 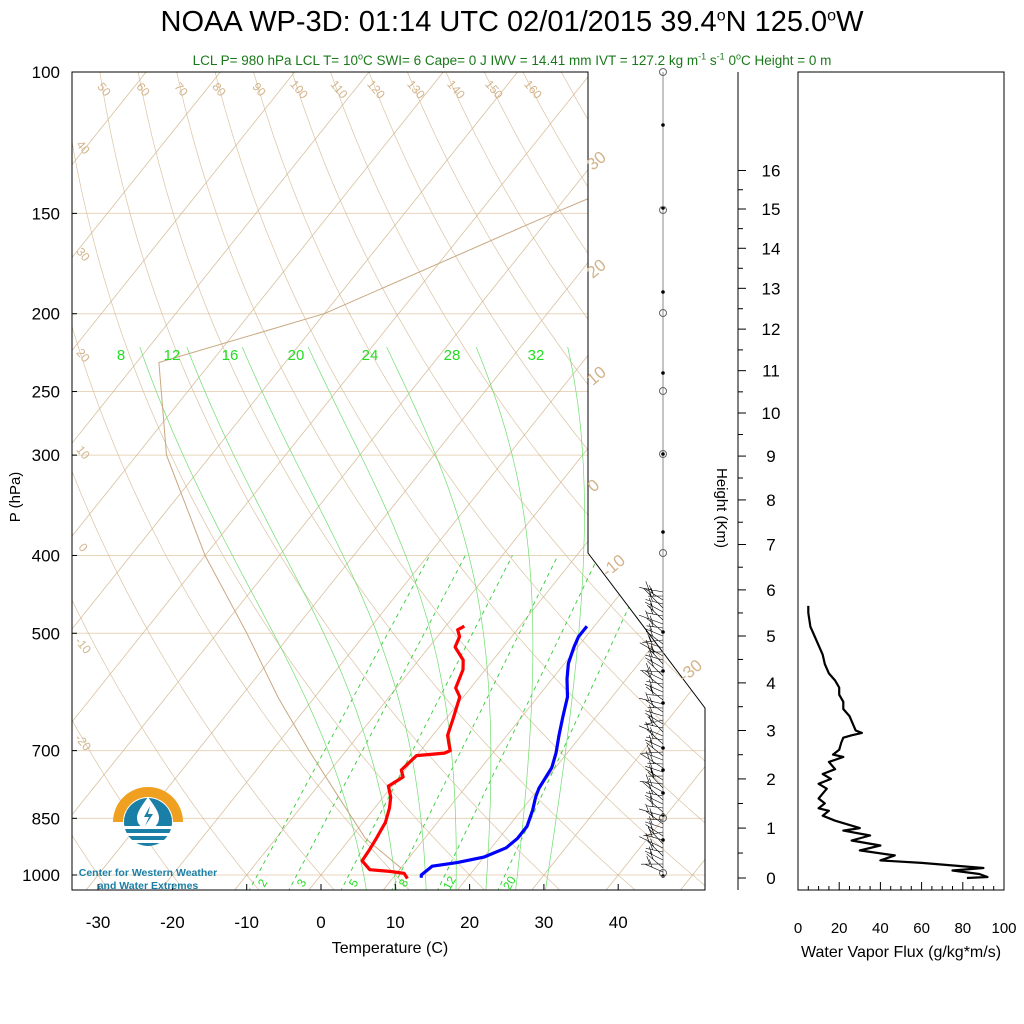 I want to click on logo-line1: Center for Western Weather, so click(x=148, y=873).